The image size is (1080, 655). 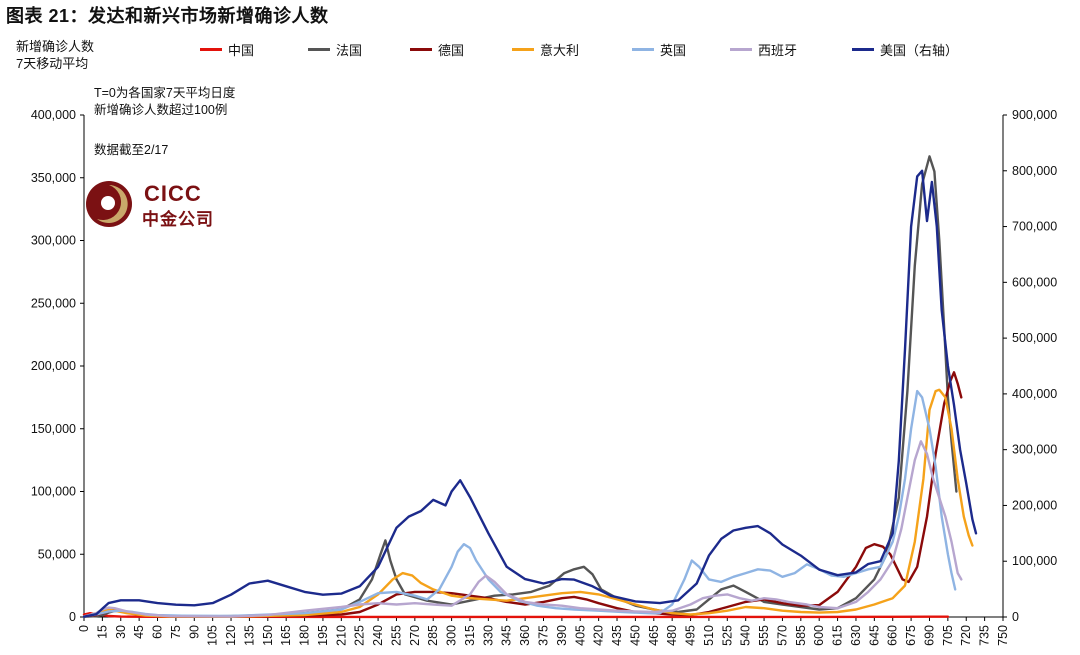 What do you see at coordinates (415, 635) in the screenshot?
I see `x-tick-label: 270` at bounding box center [415, 635].